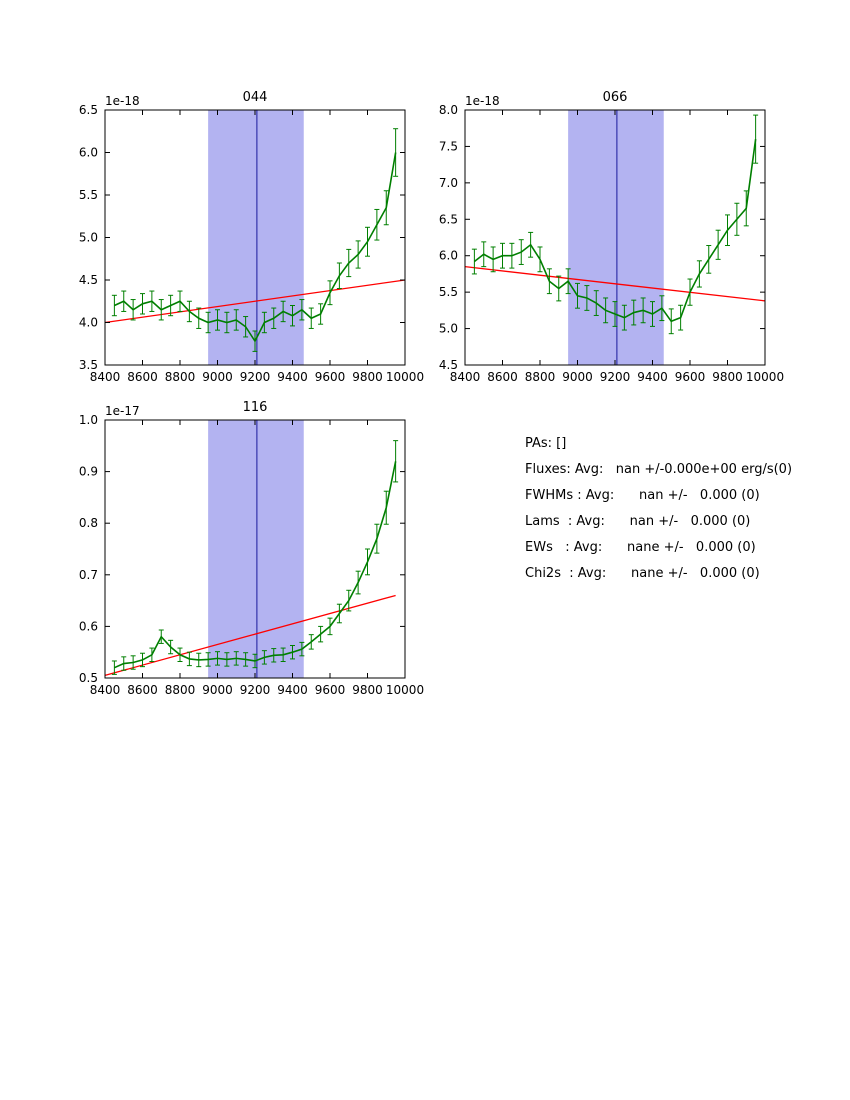 The image size is (850, 1100). Describe the element at coordinates (448, 183) in the screenshot. I see `svg-text: 7.0` at that location.